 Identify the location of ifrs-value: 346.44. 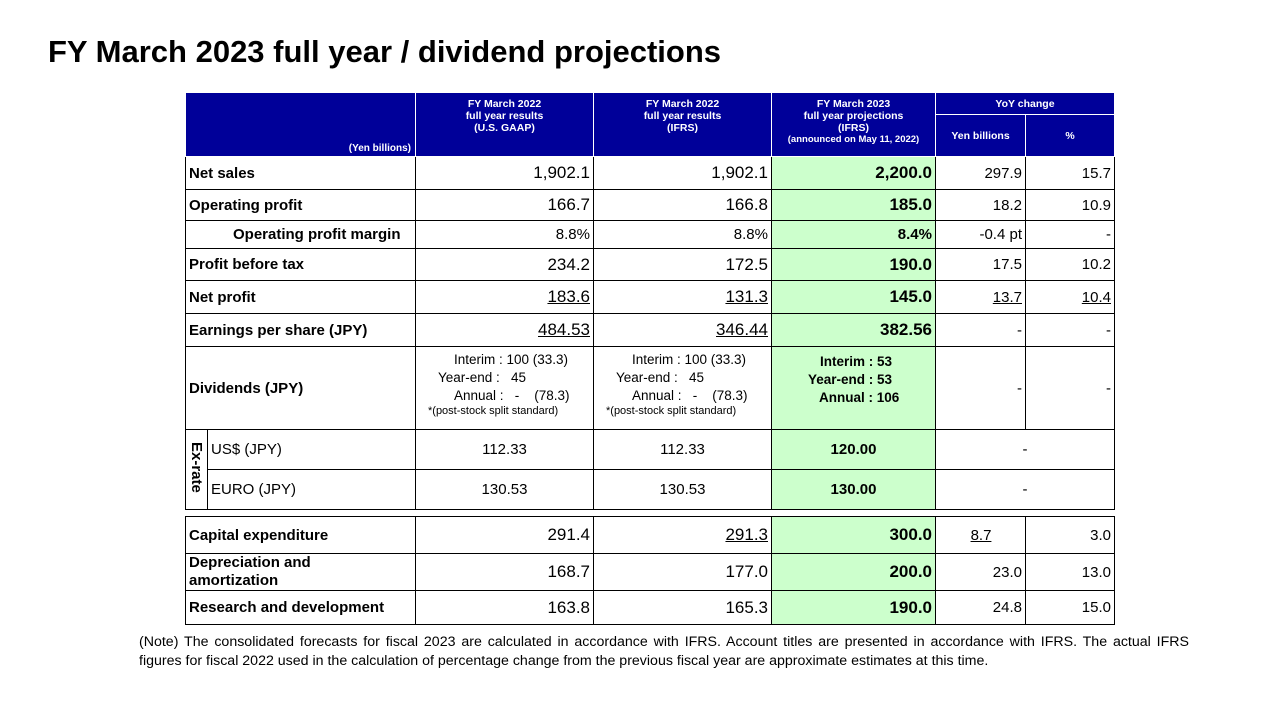
(682, 330).